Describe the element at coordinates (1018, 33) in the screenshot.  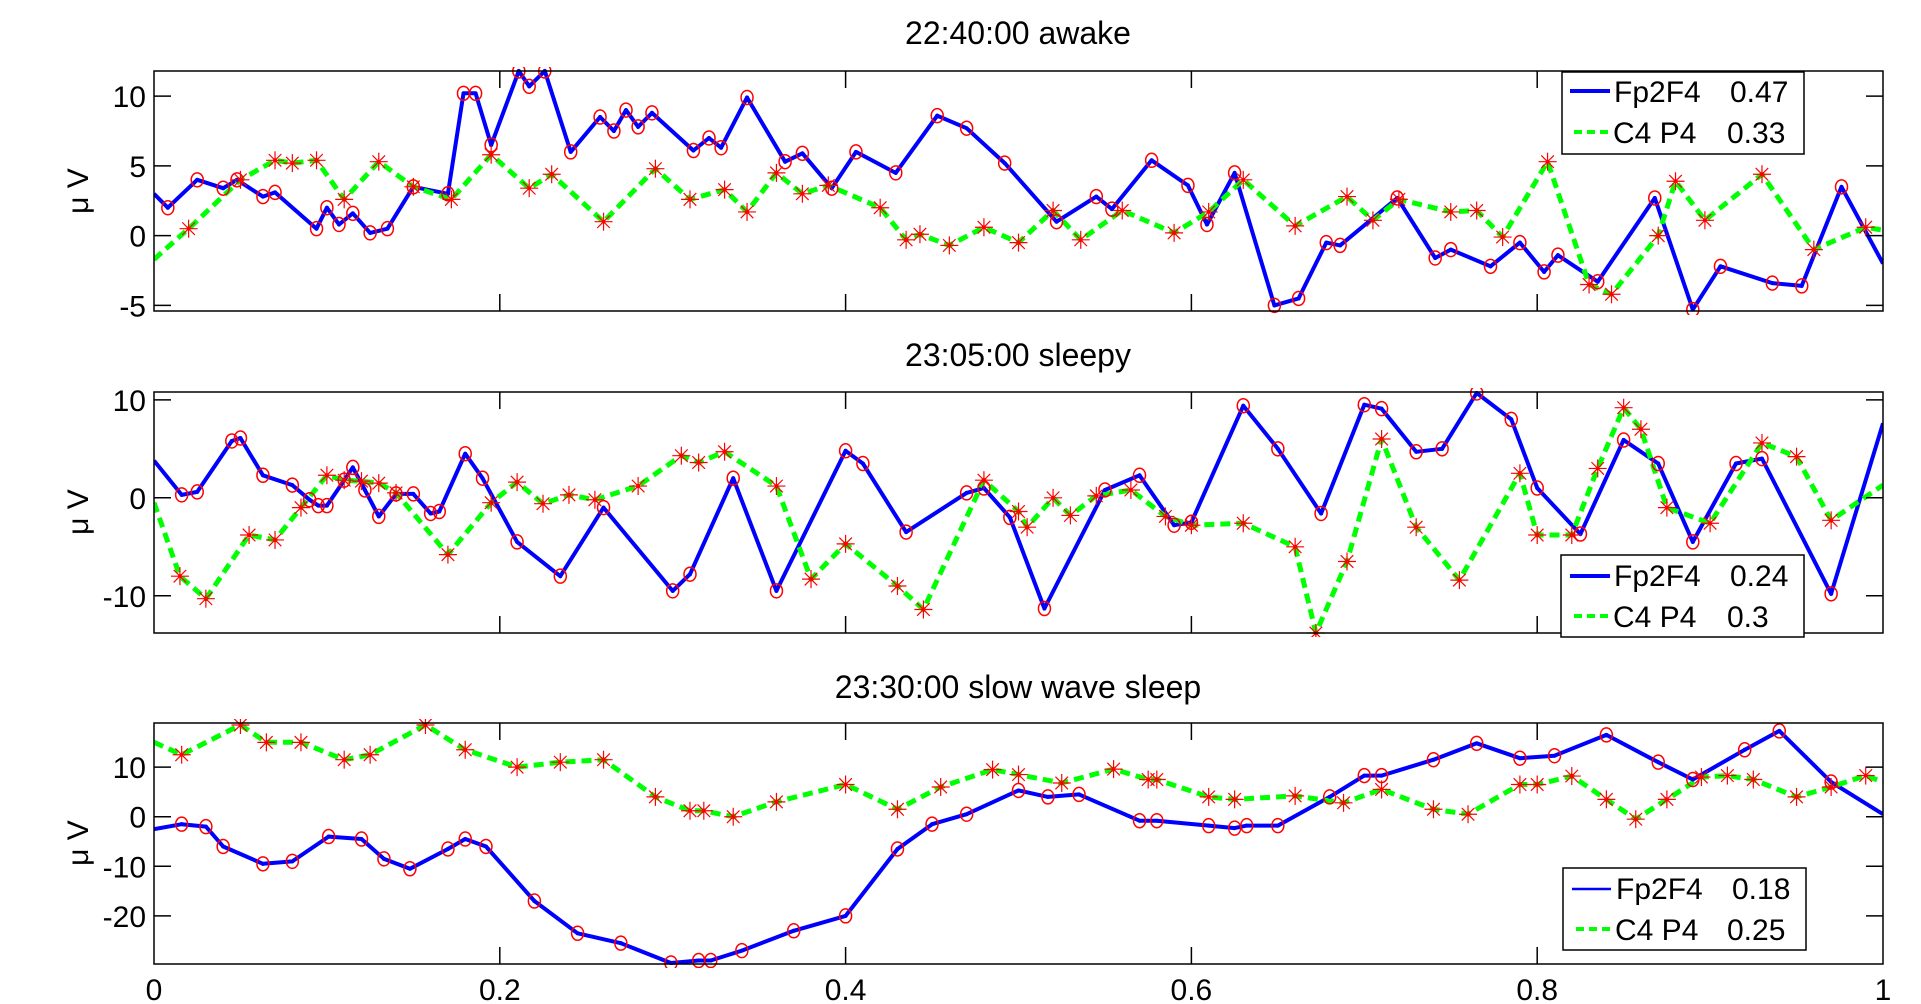
I see `panel-title: 22:40:00 awake` at that location.